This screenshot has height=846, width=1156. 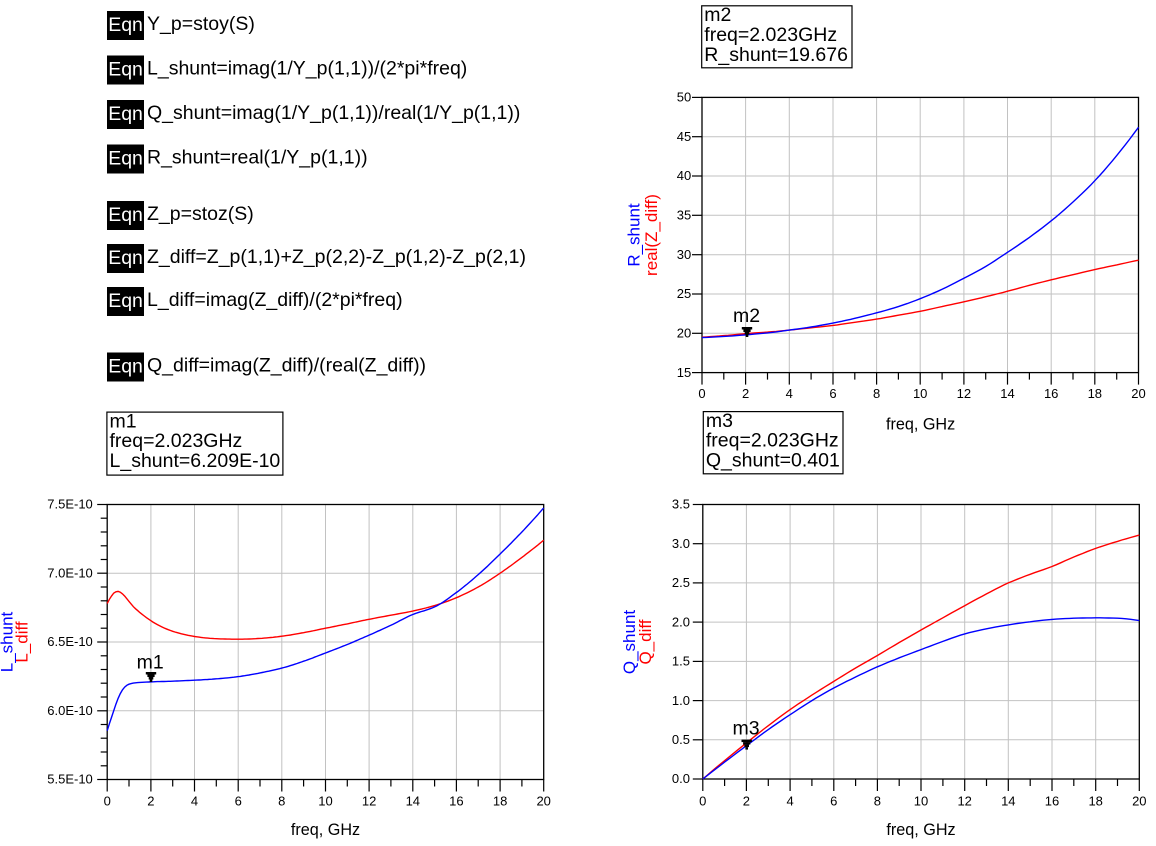 I want to click on svg-text: 30, so click(x=684, y=254).